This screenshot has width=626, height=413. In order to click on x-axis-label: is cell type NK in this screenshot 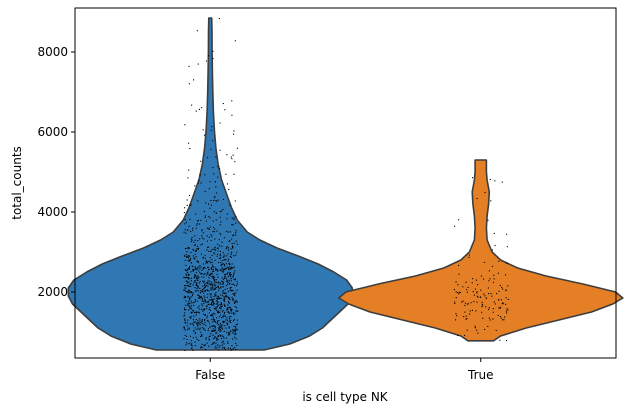, I will do `click(345, 397)`.